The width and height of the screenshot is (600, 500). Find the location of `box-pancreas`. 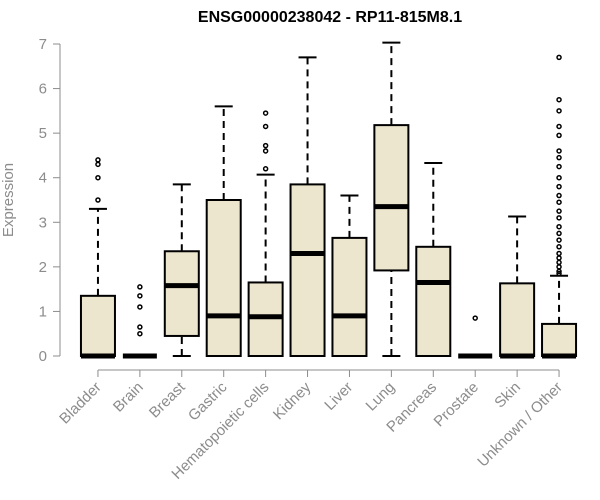

box-pancreas is located at coordinates (433, 259).